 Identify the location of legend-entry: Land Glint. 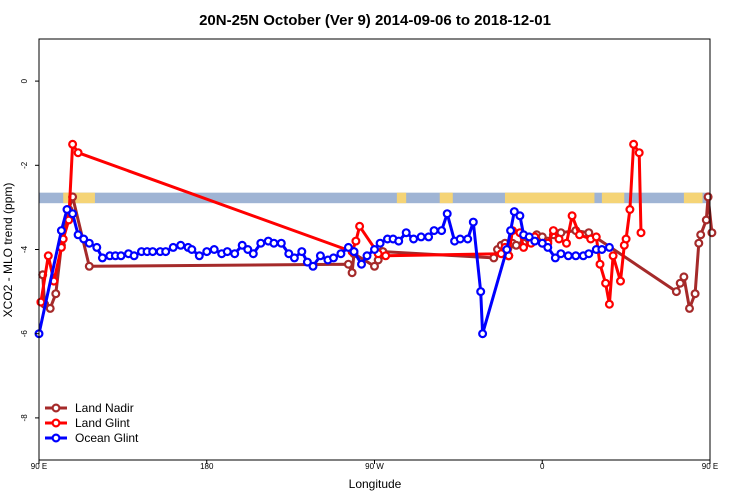
(87, 423).